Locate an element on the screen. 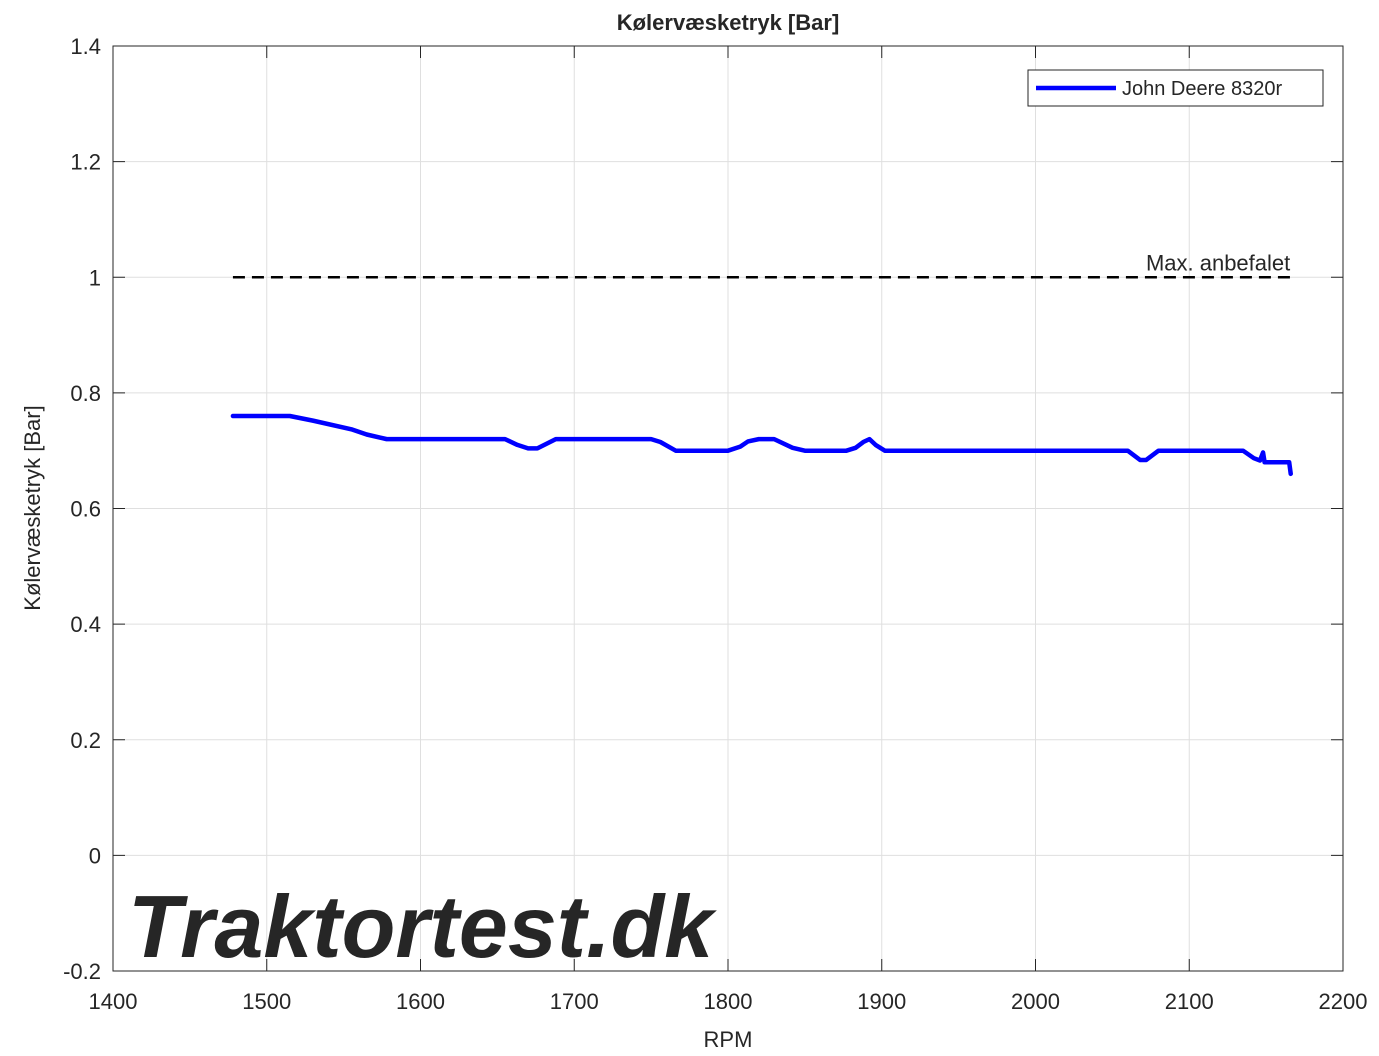 This screenshot has width=1379, height=1056. x-tick-label: 2000 is located at coordinates (1035, 1001).